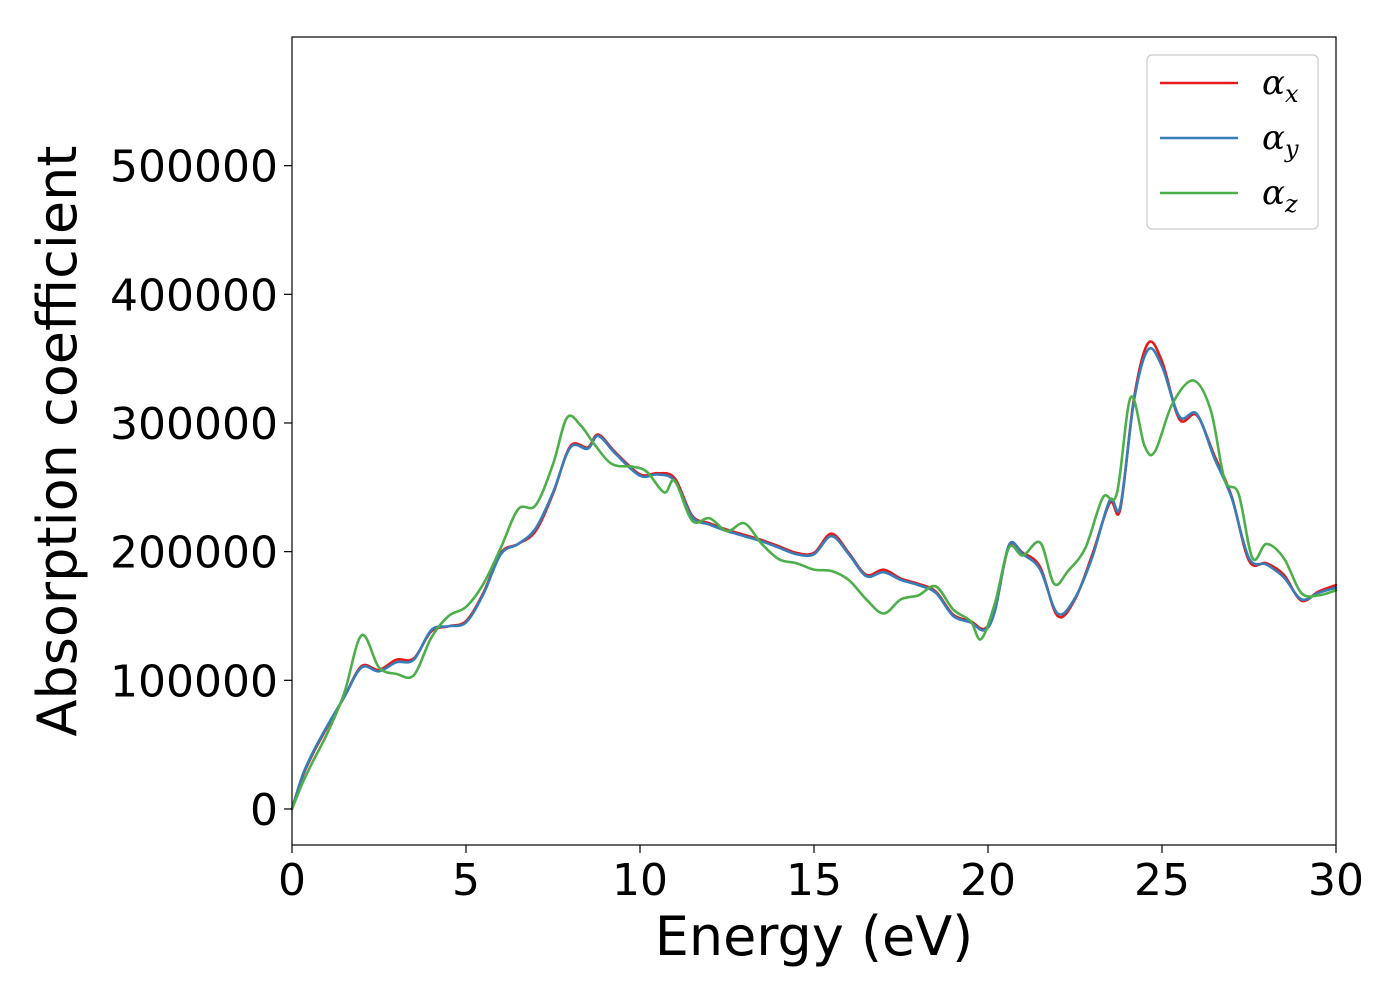  Describe the element at coordinates (988, 880) in the screenshot. I see `x-tick-label: 20` at that location.